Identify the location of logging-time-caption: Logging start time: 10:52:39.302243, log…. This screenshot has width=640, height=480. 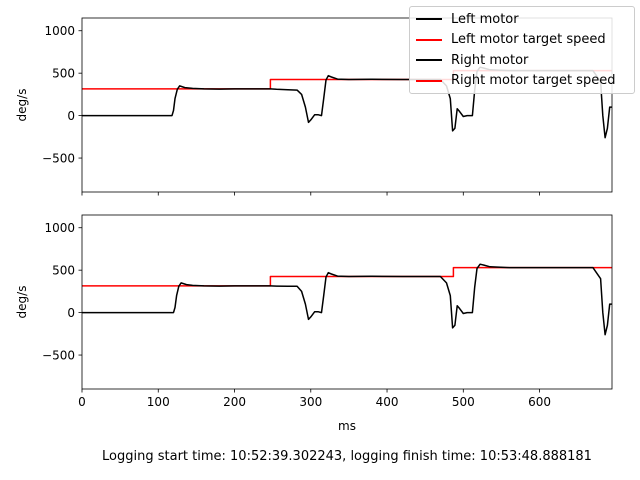
(347, 456).